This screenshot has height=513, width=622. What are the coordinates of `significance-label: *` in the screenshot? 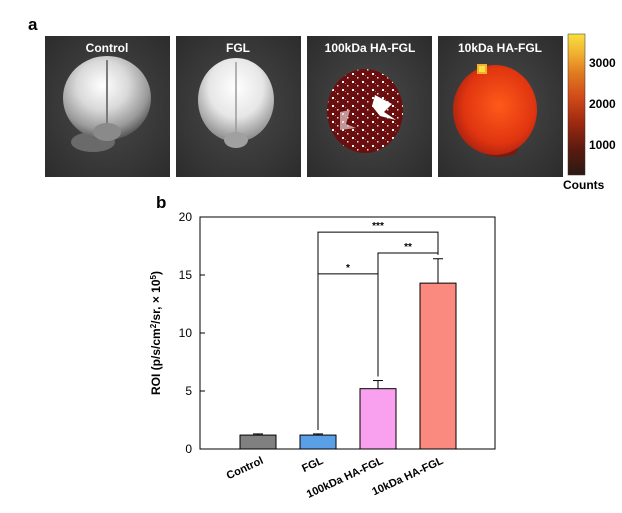 It's located at (348, 268).